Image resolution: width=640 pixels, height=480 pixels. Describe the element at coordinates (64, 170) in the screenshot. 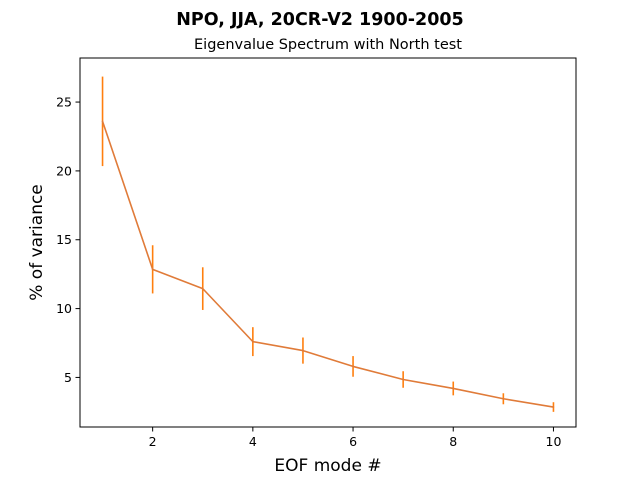

I see `y-tick-label: 20` at that location.